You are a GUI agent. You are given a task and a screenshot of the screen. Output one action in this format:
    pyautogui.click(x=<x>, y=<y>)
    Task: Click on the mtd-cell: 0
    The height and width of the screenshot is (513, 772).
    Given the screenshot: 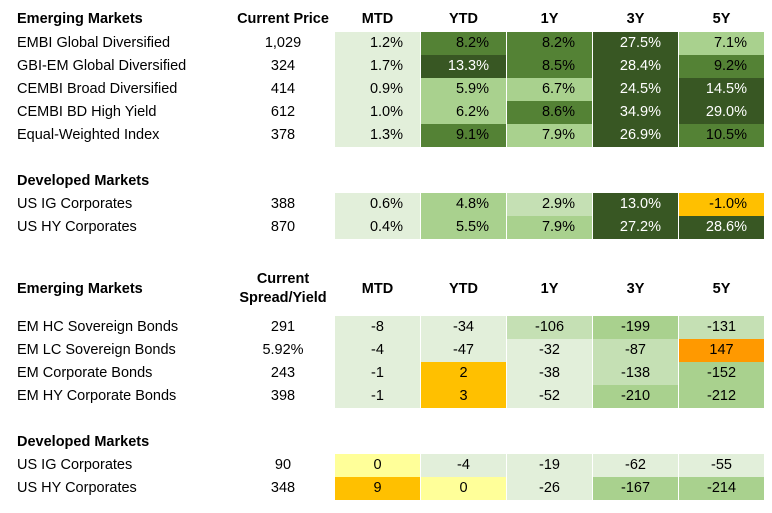 What is the action you would take?
    pyautogui.click(x=377, y=465)
    